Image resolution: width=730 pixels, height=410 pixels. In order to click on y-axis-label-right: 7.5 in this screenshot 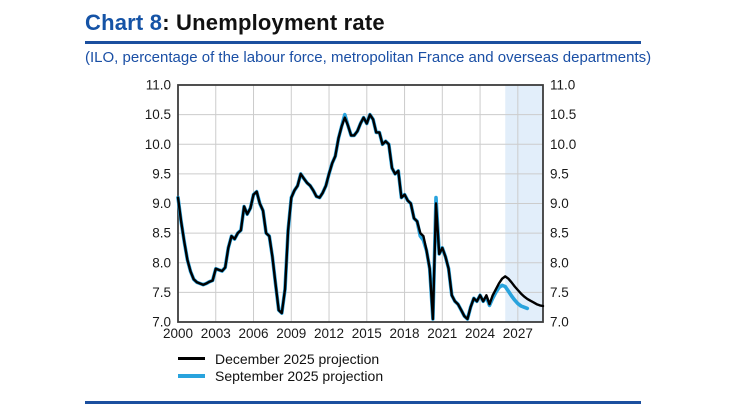, I will do `click(559, 292)`.